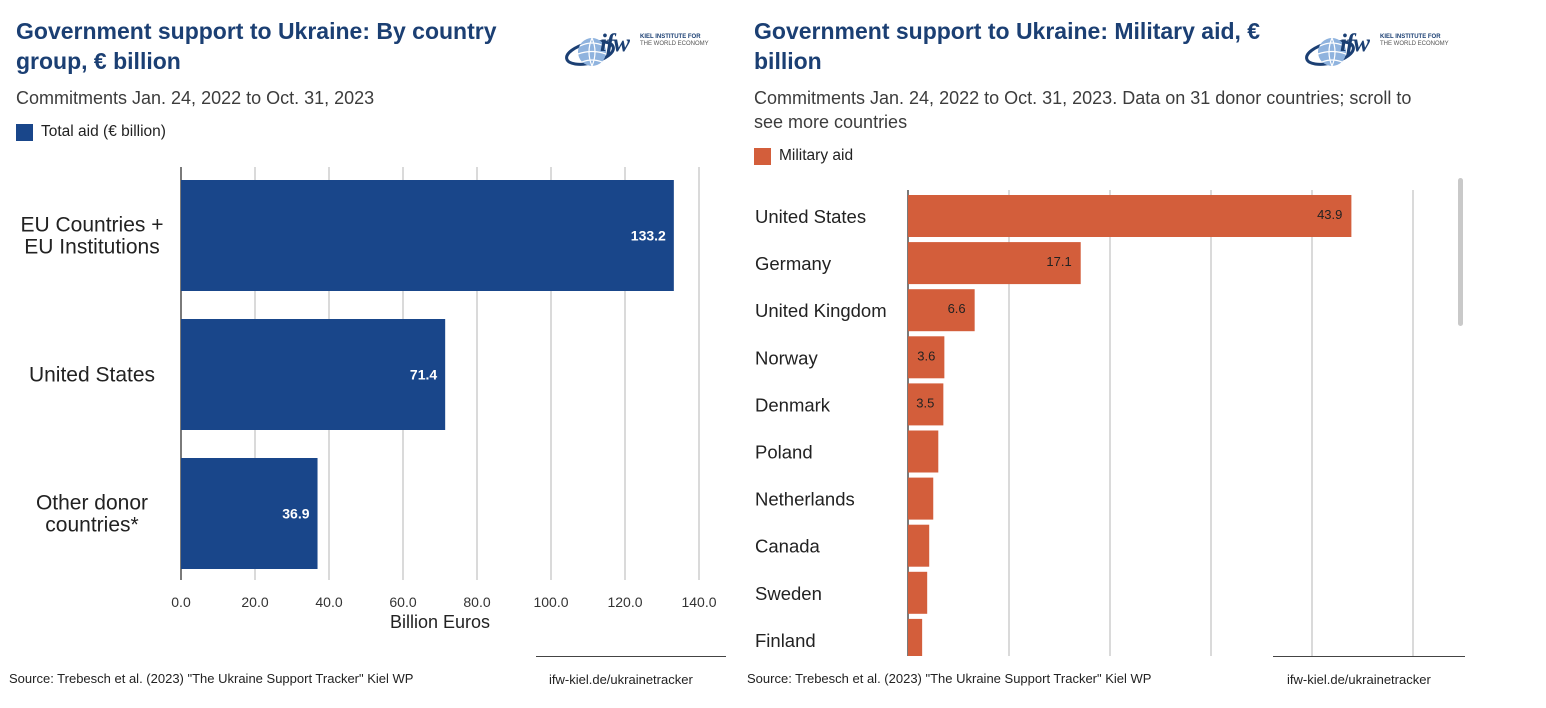 The width and height of the screenshot is (1546, 708). Describe the element at coordinates (784, 452) in the screenshot. I see `category-label: Poland` at that location.